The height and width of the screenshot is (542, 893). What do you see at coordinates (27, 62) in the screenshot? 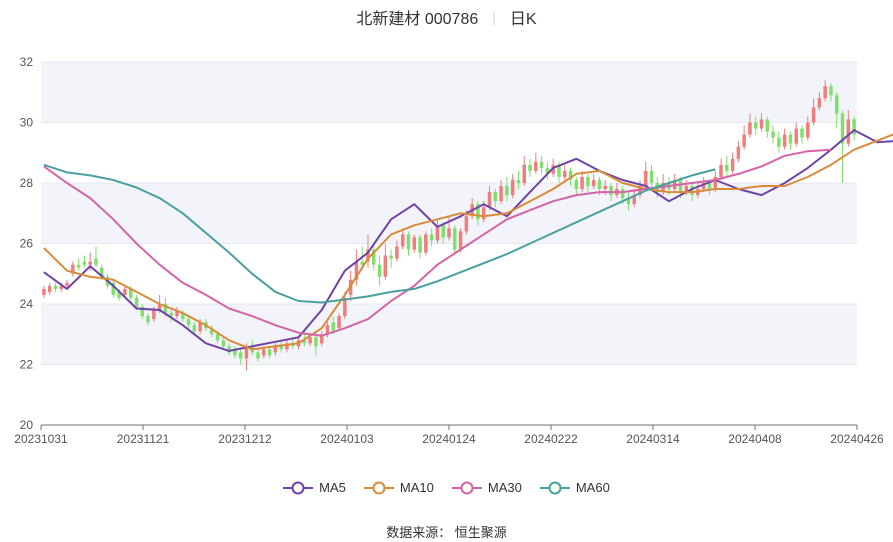
I see `y-tick-label: 32` at bounding box center [27, 62].